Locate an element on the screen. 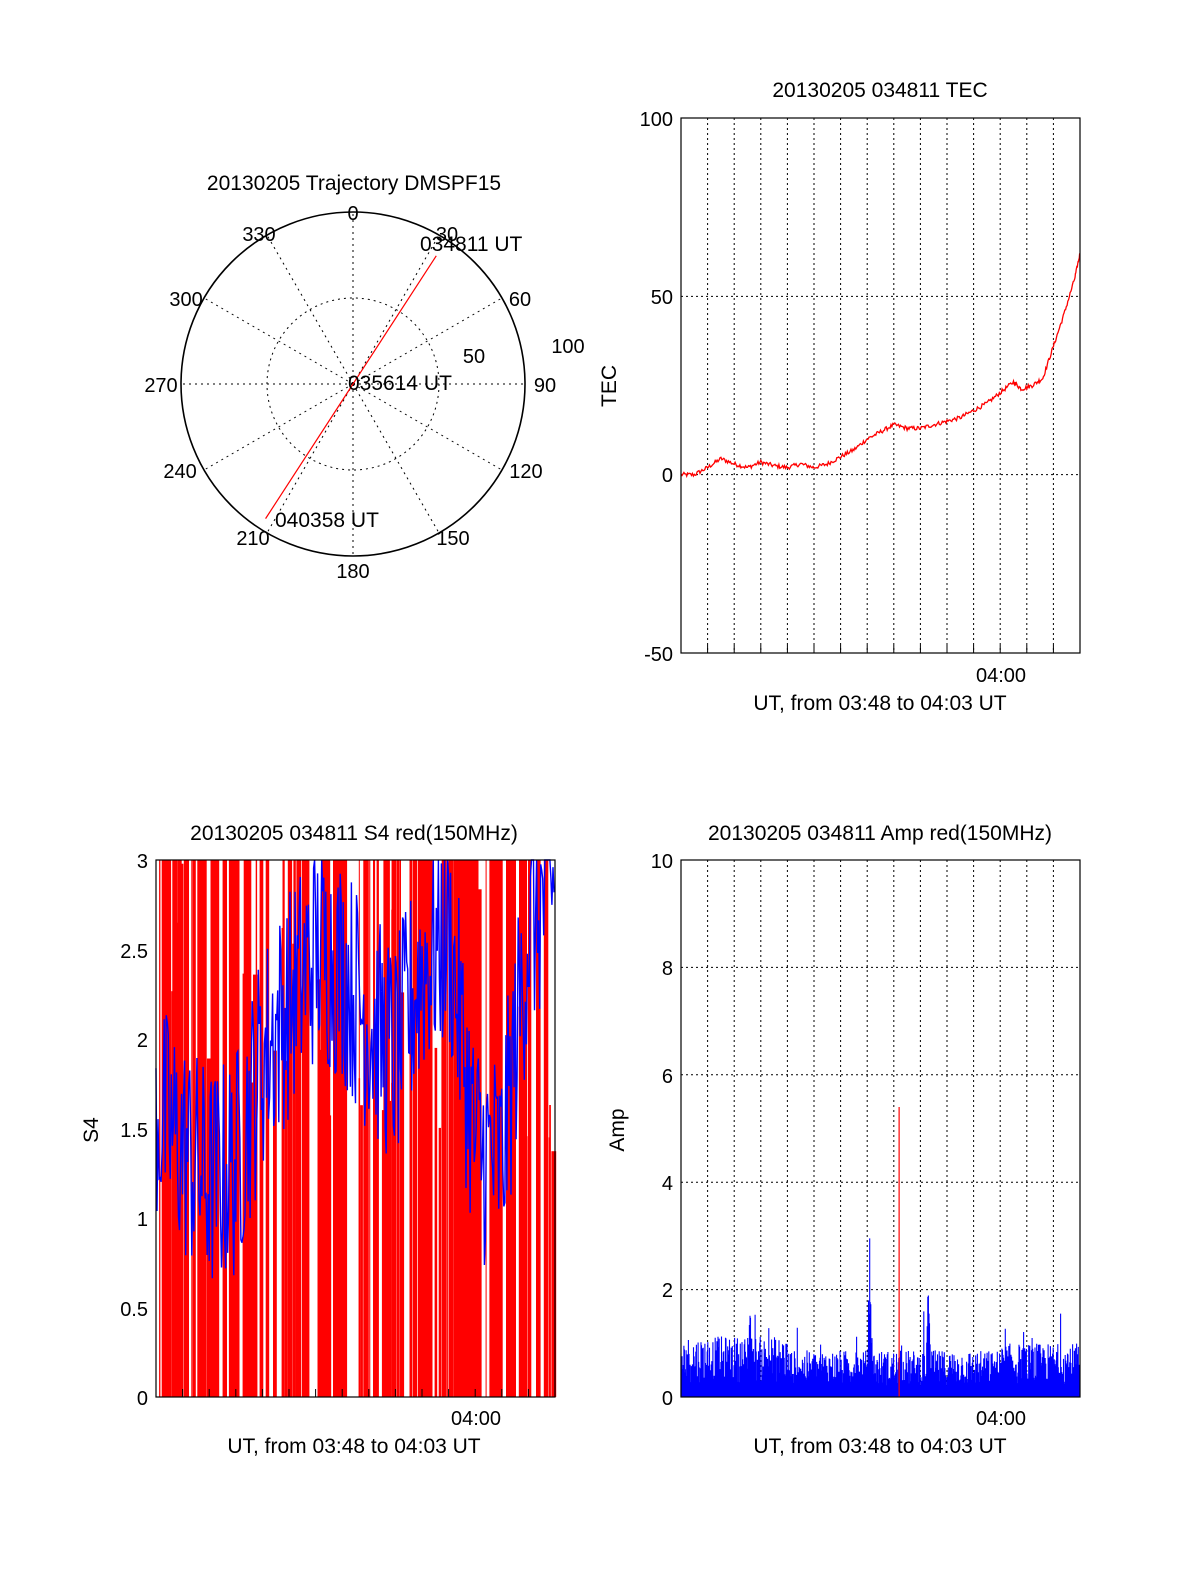 The width and height of the screenshot is (1200, 1580). s4-xtick-0400: 04:00 is located at coordinates (476, 1419).